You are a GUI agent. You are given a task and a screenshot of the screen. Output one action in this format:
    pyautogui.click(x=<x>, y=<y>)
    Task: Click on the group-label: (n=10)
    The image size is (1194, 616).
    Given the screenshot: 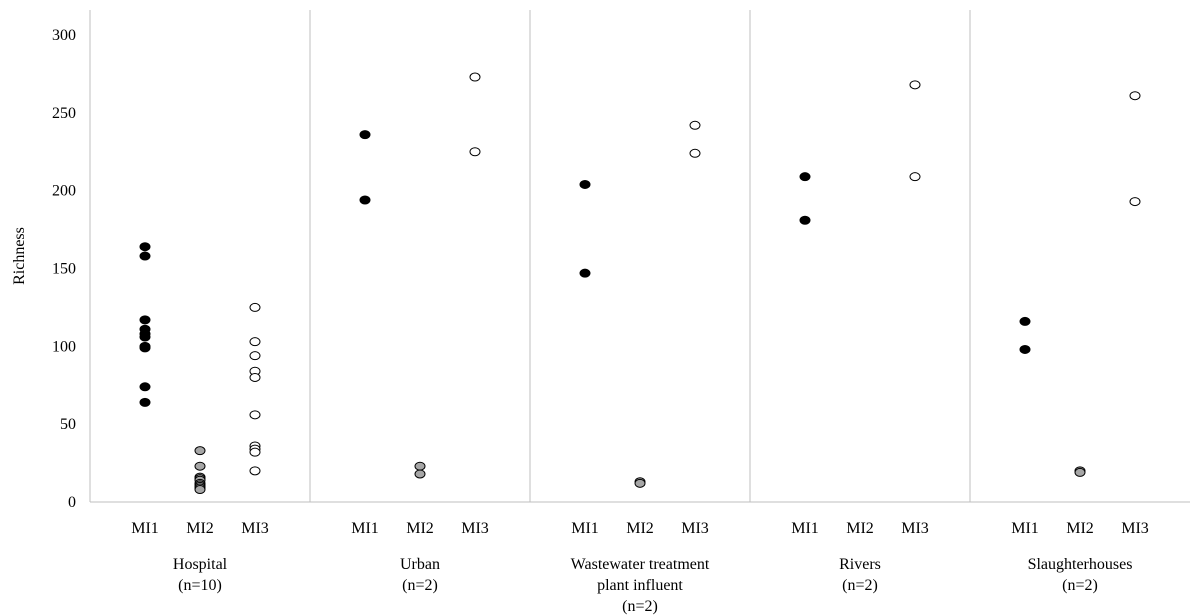 What is the action you would take?
    pyautogui.click(x=200, y=585)
    